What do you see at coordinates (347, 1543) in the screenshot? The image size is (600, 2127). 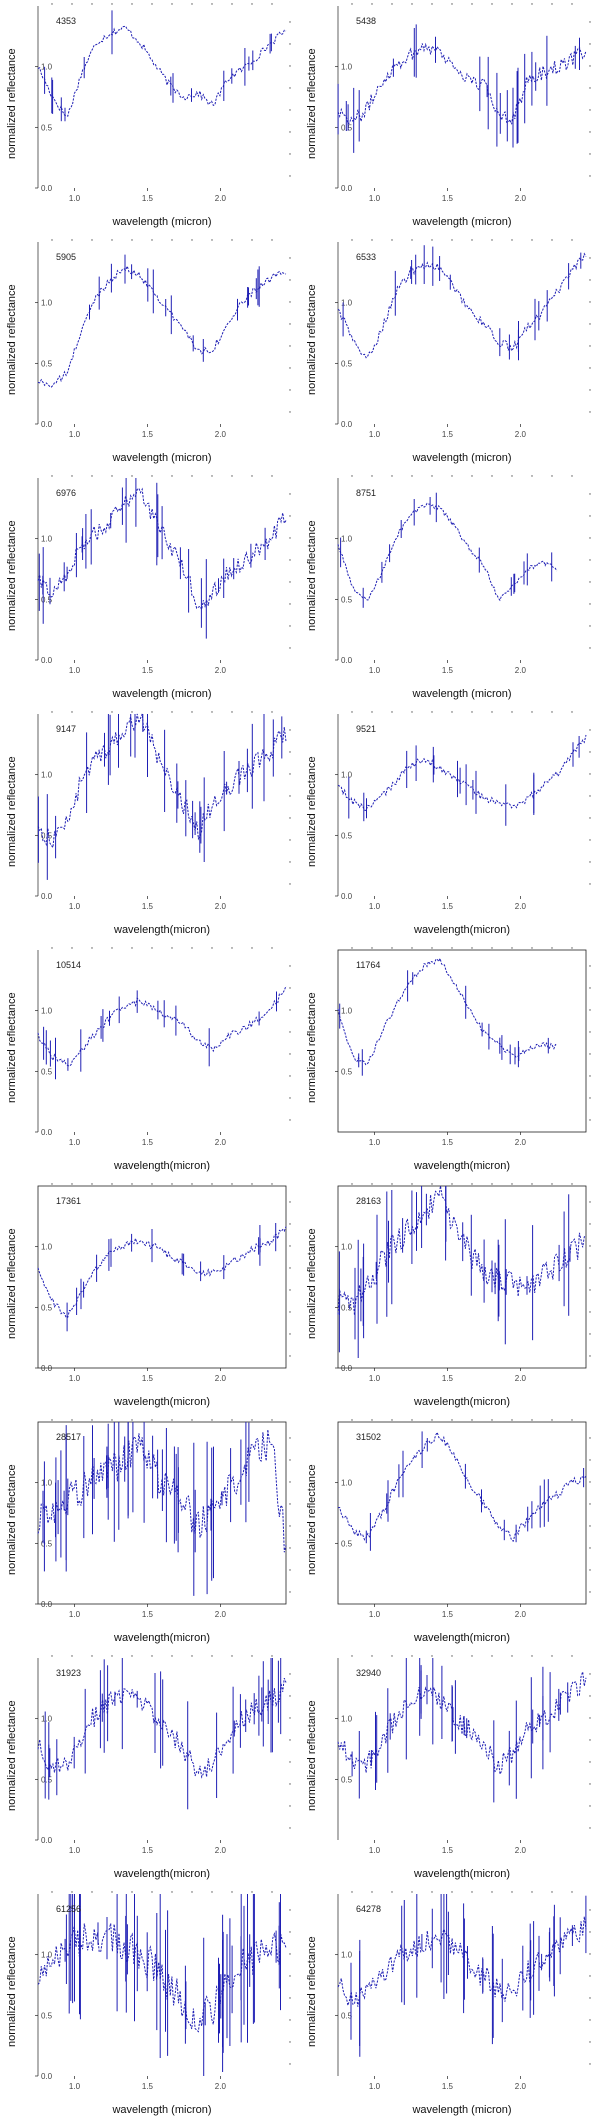 I see `y-tick-label: 0.5` at bounding box center [347, 1543].